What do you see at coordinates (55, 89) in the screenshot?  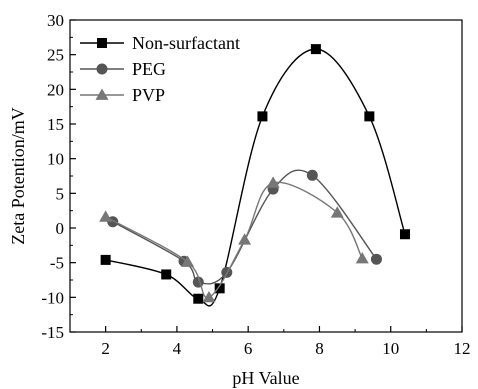 I see `y-tick-label: 20` at bounding box center [55, 89].